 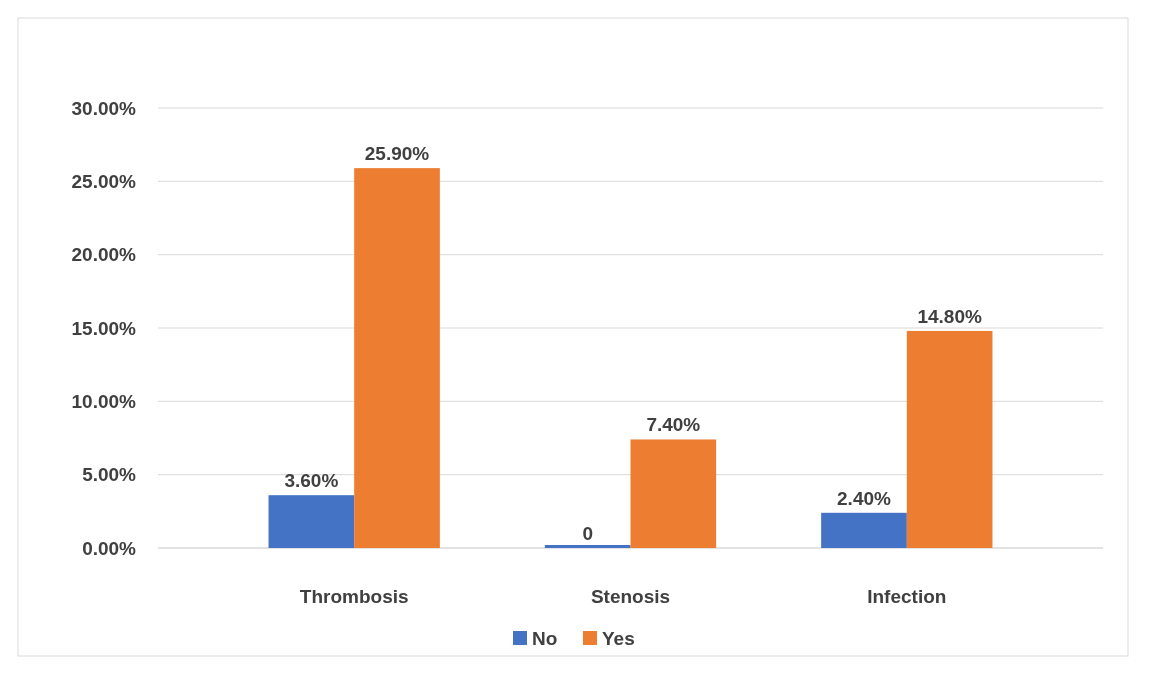 I want to click on data-label: 7.40%, so click(x=673, y=425).